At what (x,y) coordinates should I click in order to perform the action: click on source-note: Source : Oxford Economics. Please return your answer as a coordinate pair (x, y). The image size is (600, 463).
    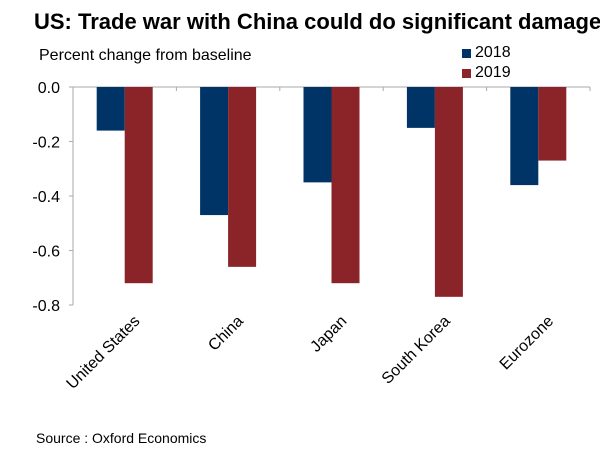
    Looking at the image, I should click on (121, 438).